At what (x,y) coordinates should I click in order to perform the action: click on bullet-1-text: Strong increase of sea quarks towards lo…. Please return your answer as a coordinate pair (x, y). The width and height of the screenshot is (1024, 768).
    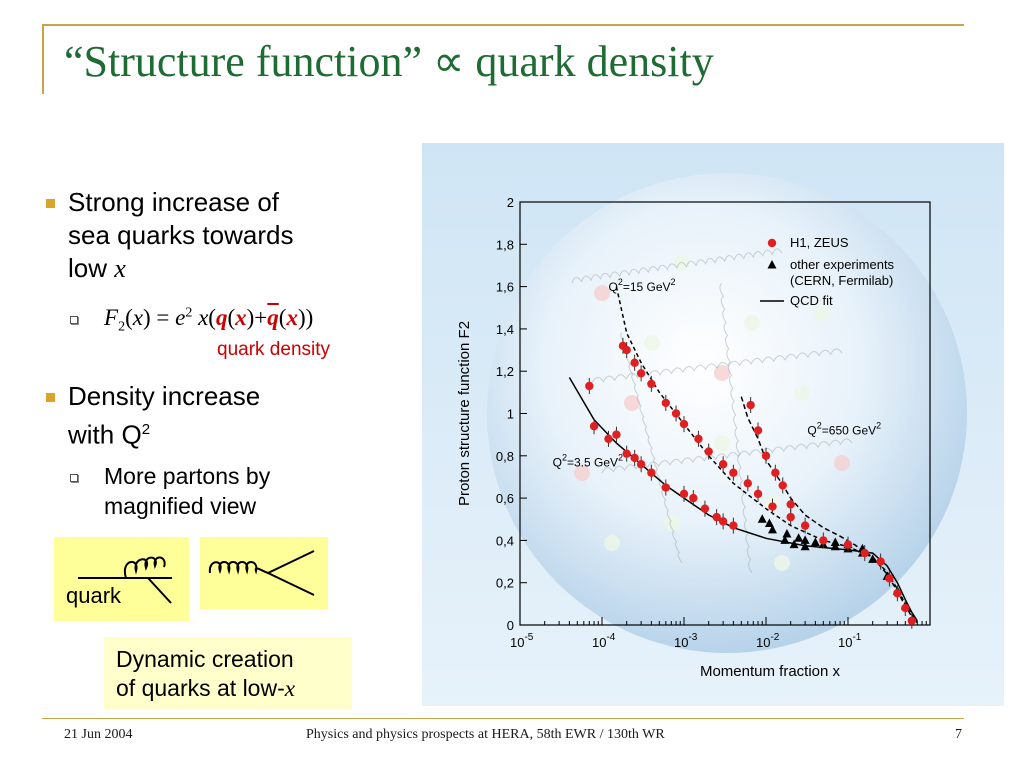
    Looking at the image, I should click on (180, 235).